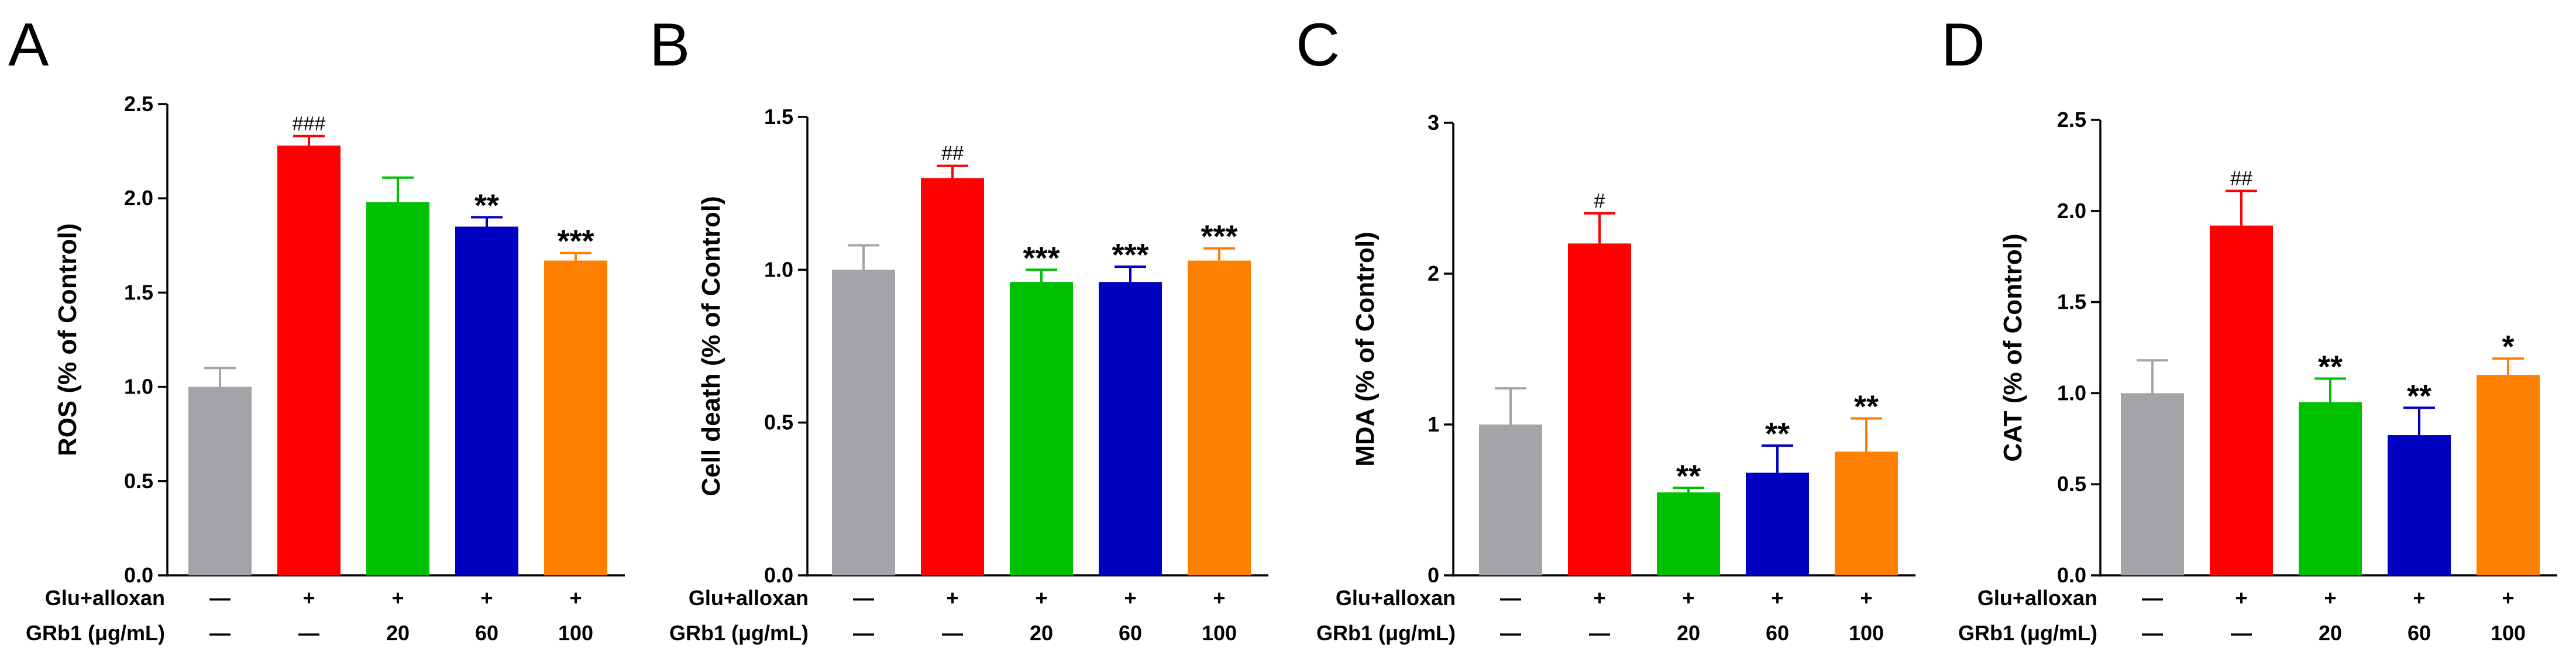 The image size is (2576, 666). What do you see at coordinates (2071, 484) in the screenshot?
I see `y-tick-label: 0.5` at bounding box center [2071, 484].